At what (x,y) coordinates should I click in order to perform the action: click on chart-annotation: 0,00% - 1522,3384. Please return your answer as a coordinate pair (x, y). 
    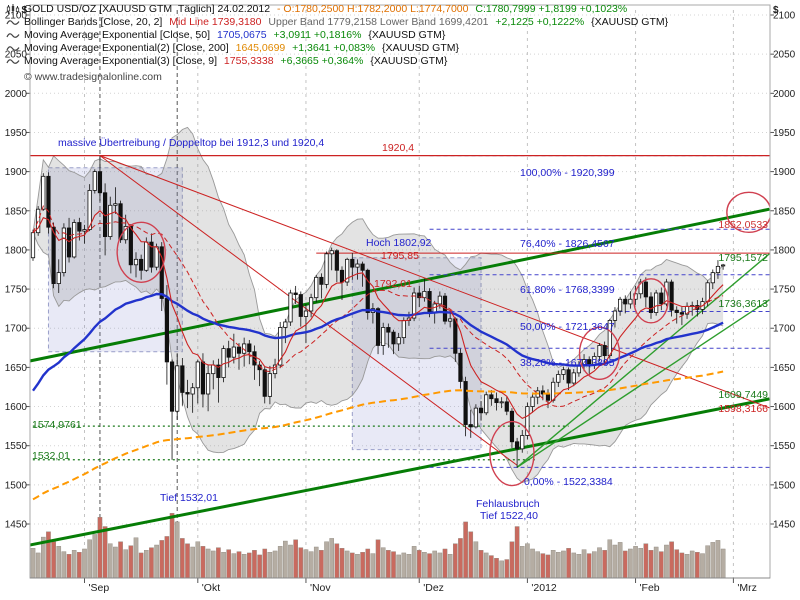
    Looking at the image, I should click on (568, 482).